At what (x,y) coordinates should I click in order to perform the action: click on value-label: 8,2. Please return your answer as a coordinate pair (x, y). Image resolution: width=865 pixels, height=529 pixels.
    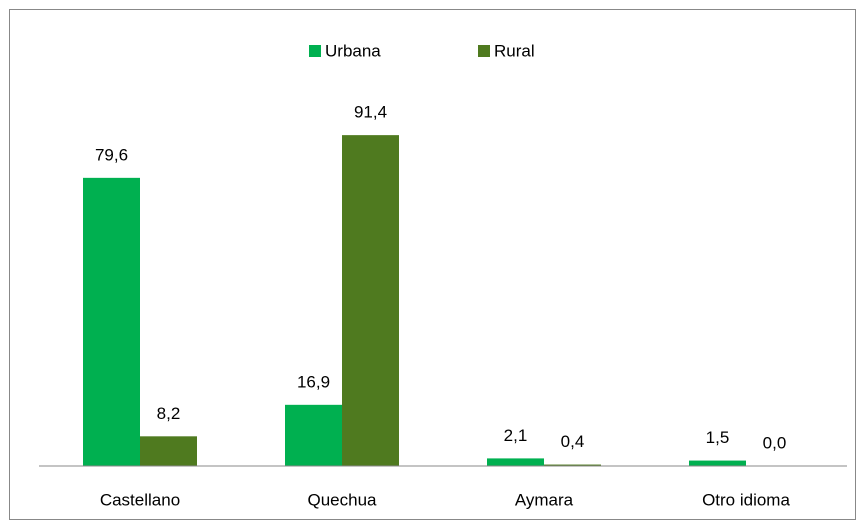
    Looking at the image, I should click on (169, 413).